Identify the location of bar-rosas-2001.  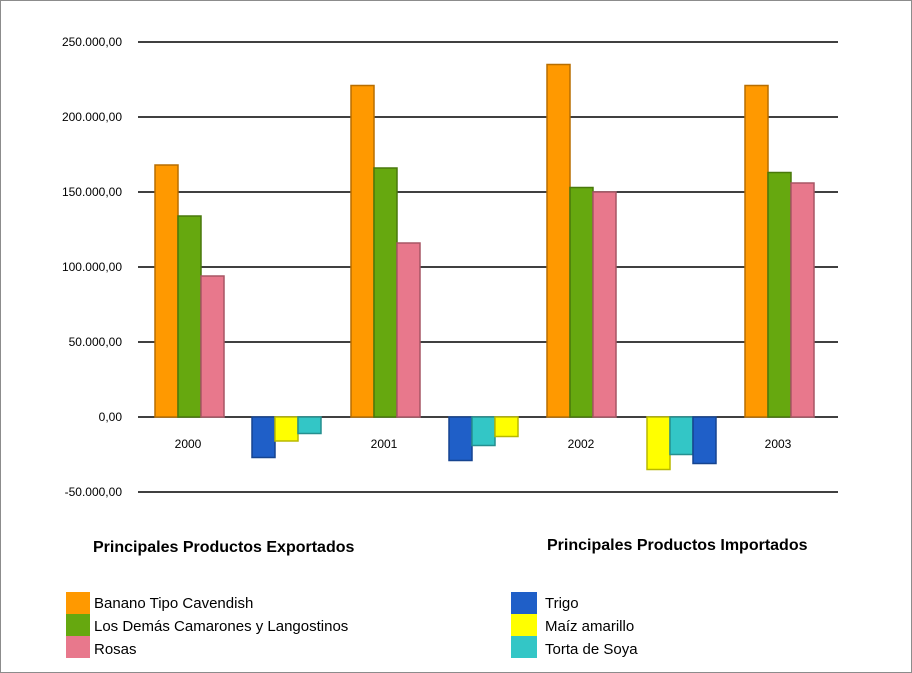
(408, 330).